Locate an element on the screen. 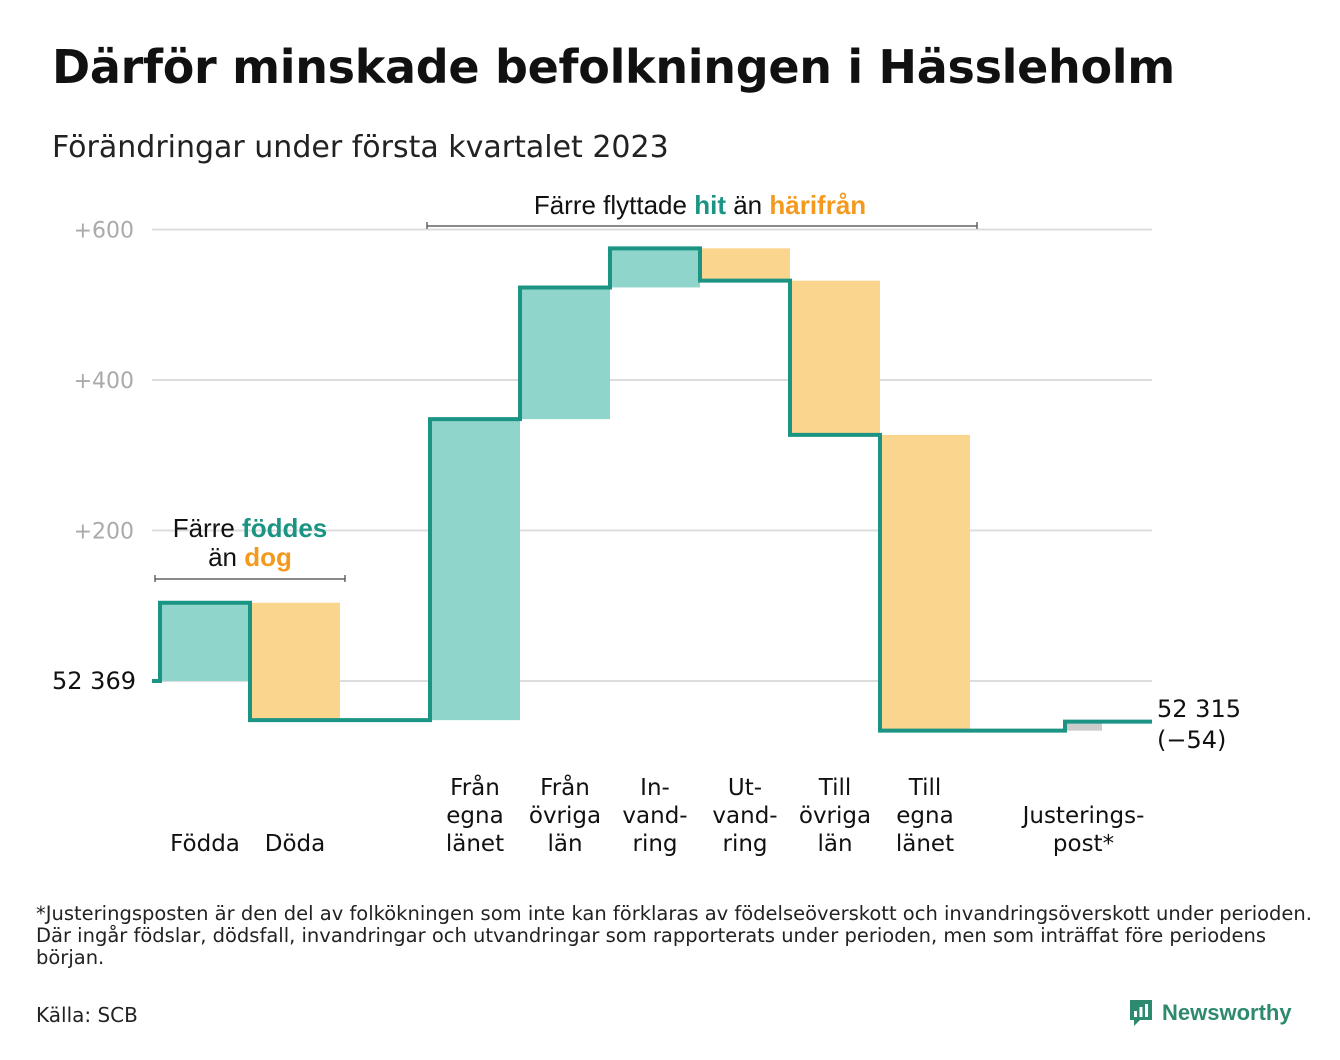  source-note: Källa: SCB is located at coordinates (87, 1015).